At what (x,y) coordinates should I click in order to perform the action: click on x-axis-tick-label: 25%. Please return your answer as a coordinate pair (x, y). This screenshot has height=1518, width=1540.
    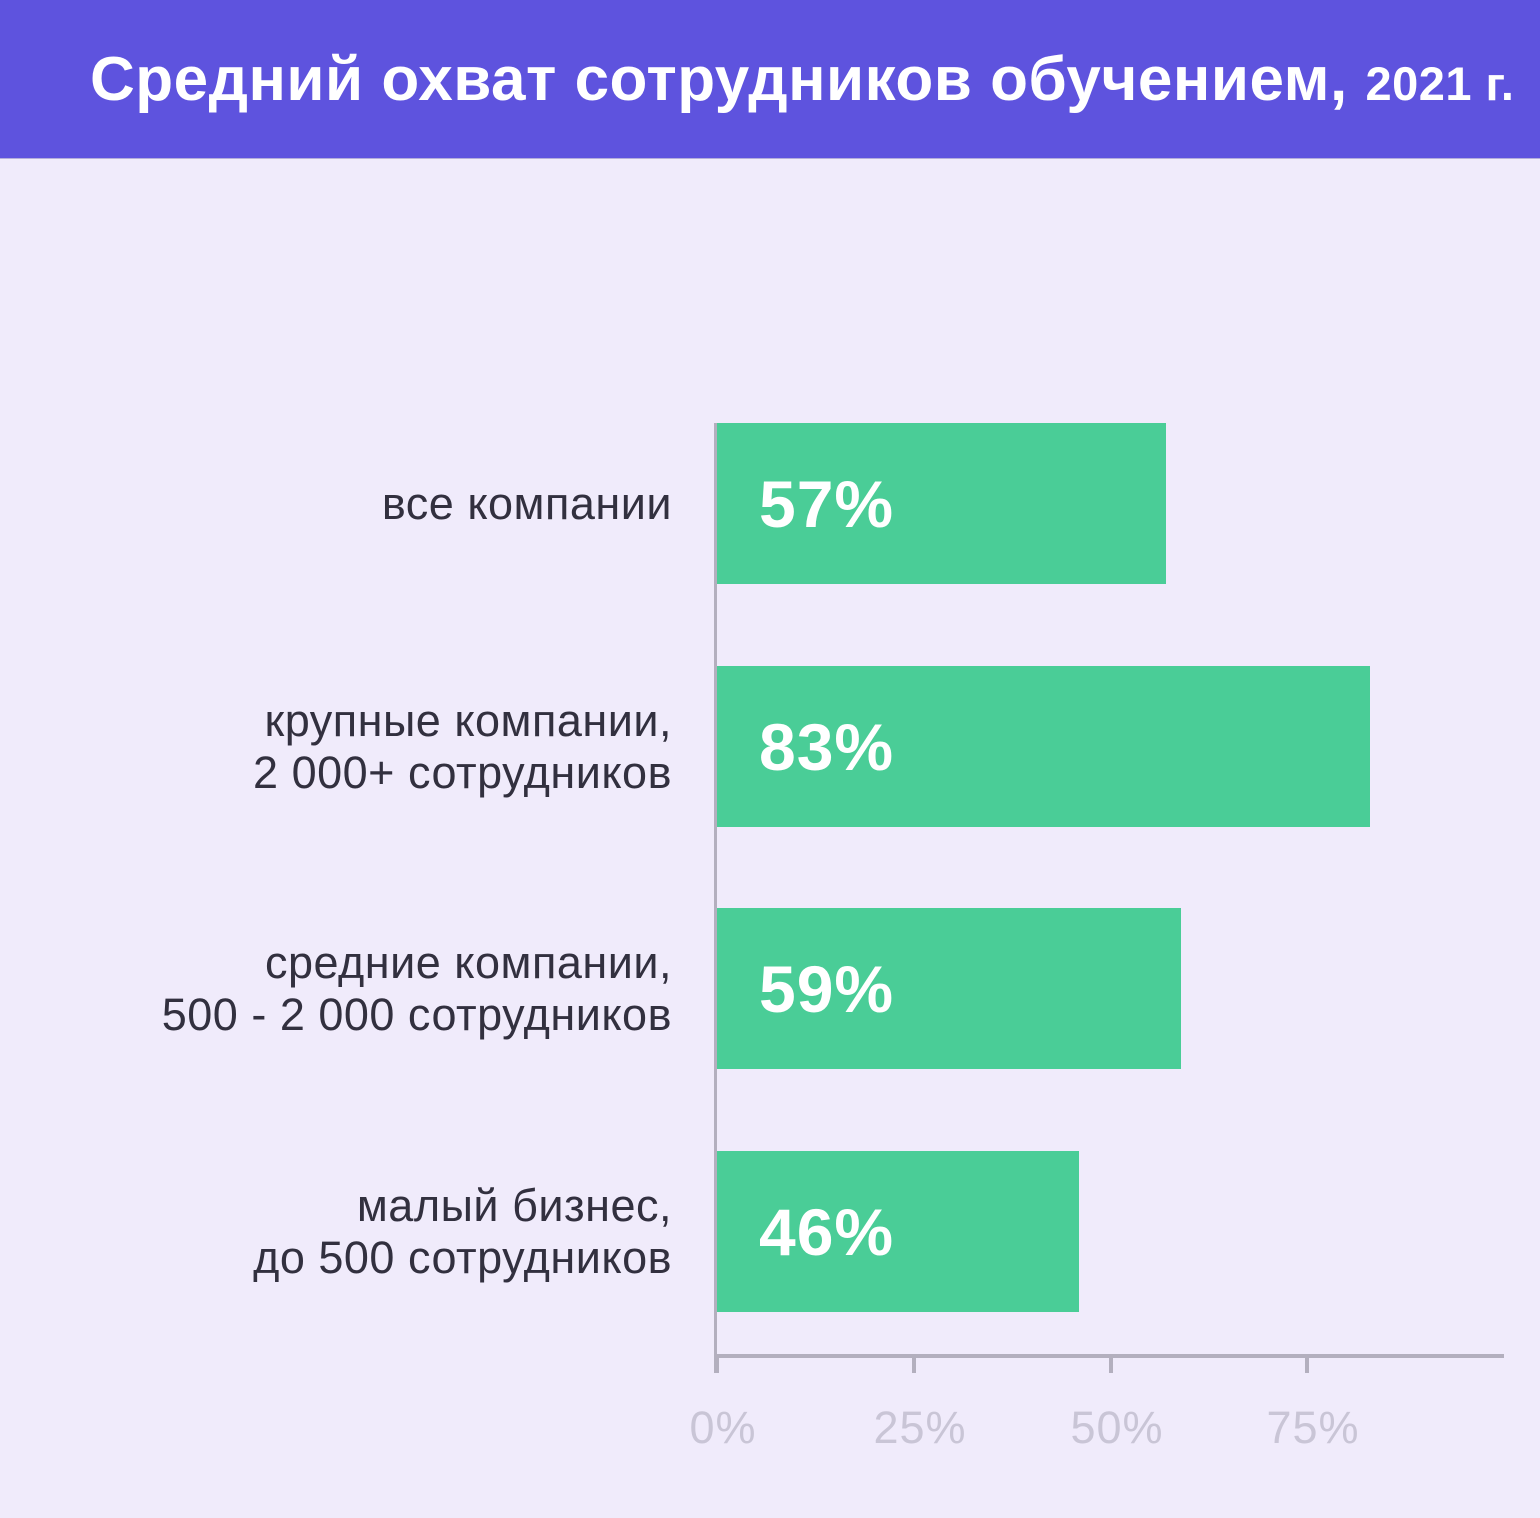
    Looking at the image, I should click on (920, 1427).